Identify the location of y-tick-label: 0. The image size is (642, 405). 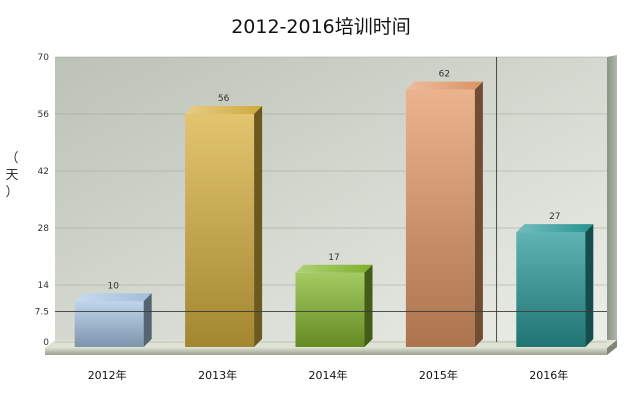
(46, 343).